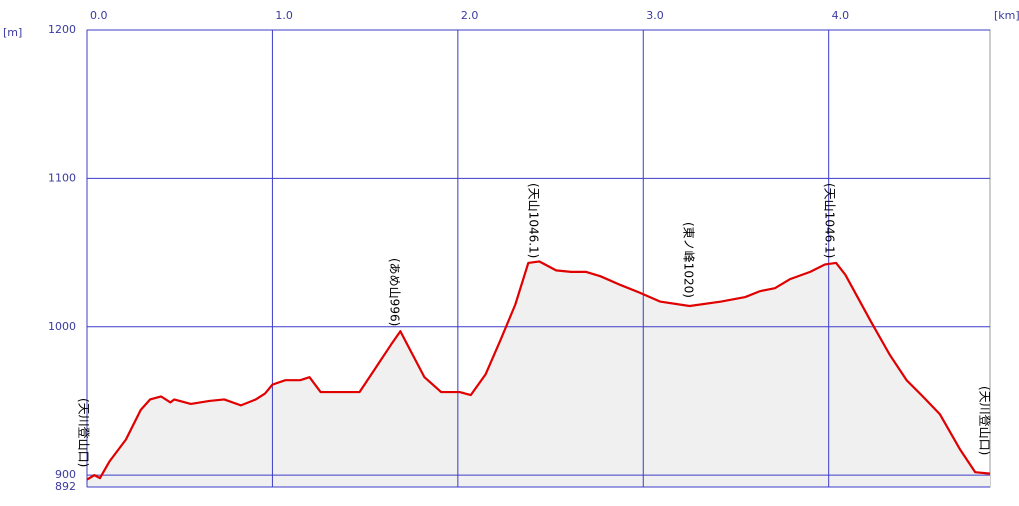 This screenshot has height=506, width=1019. Describe the element at coordinates (65, 474) in the screenshot. I see `y-tick-label: 900` at that location.